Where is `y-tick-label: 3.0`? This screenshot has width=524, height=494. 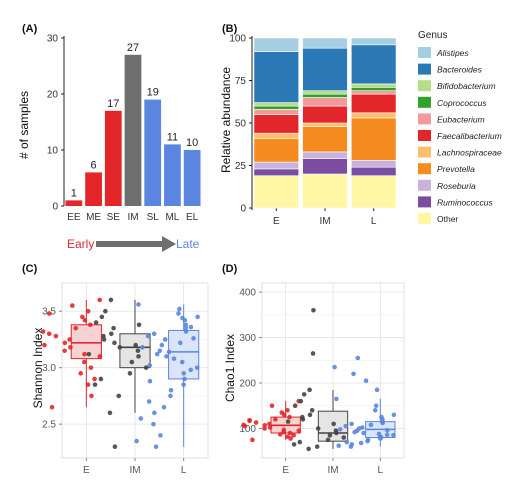
y-tick-label: 3.0 is located at coordinates (49, 368).